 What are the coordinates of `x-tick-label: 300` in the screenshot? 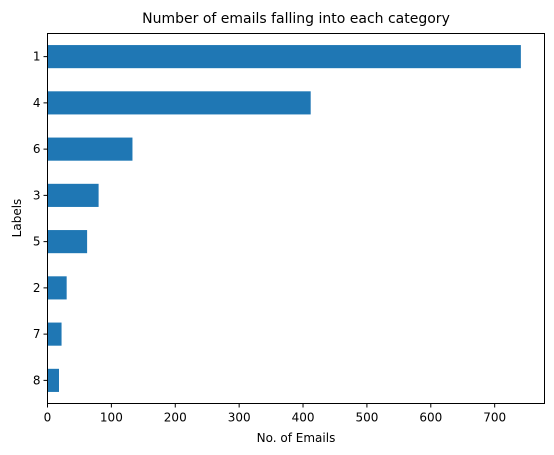 It's located at (239, 418).